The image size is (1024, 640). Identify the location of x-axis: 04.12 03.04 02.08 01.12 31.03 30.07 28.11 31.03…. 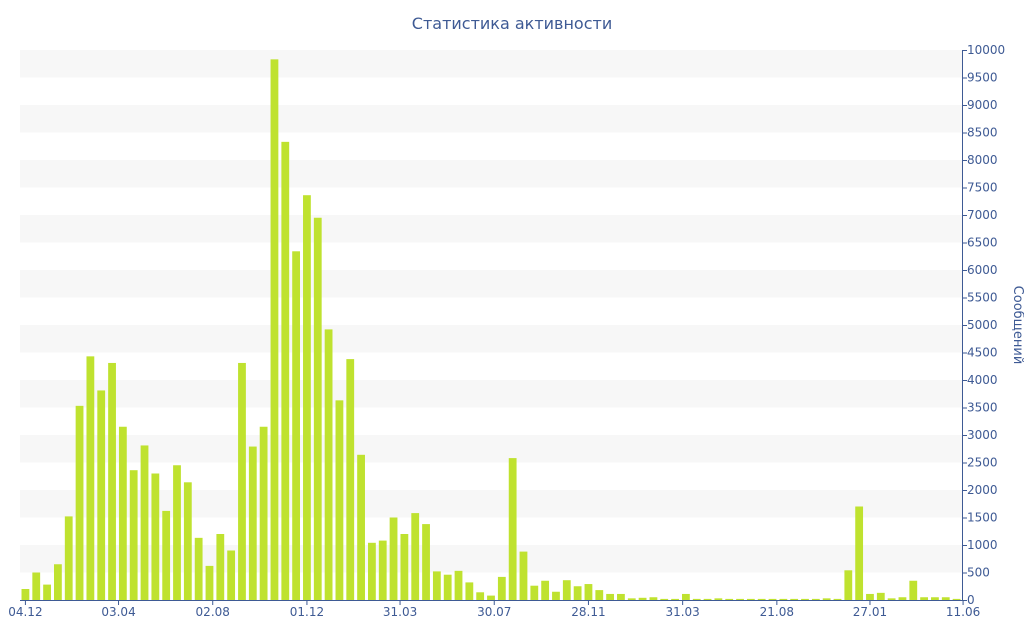
(494, 609).